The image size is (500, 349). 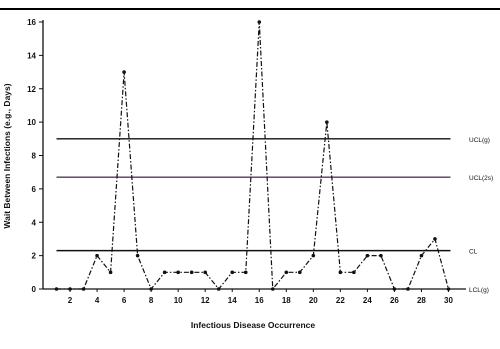 I want to click on reference-line-label: UCL(2s), so click(x=481, y=178).